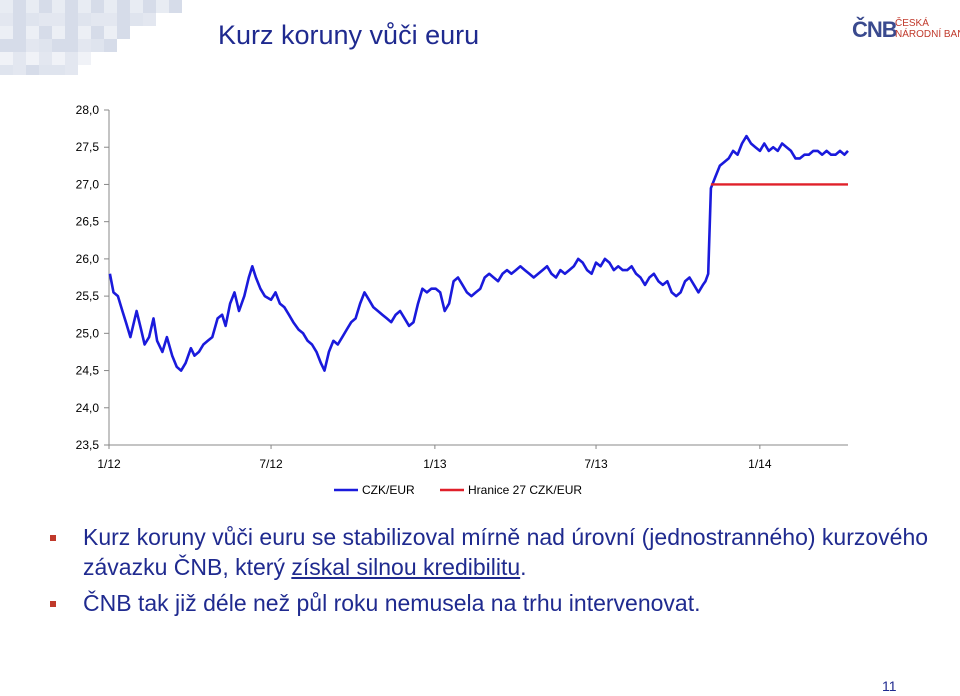 The height and width of the screenshot is (696, 960). I want to click on cnb-logo: ČNB ČESKÁ NÁRODNÍ BANKA, so click(906, 36).